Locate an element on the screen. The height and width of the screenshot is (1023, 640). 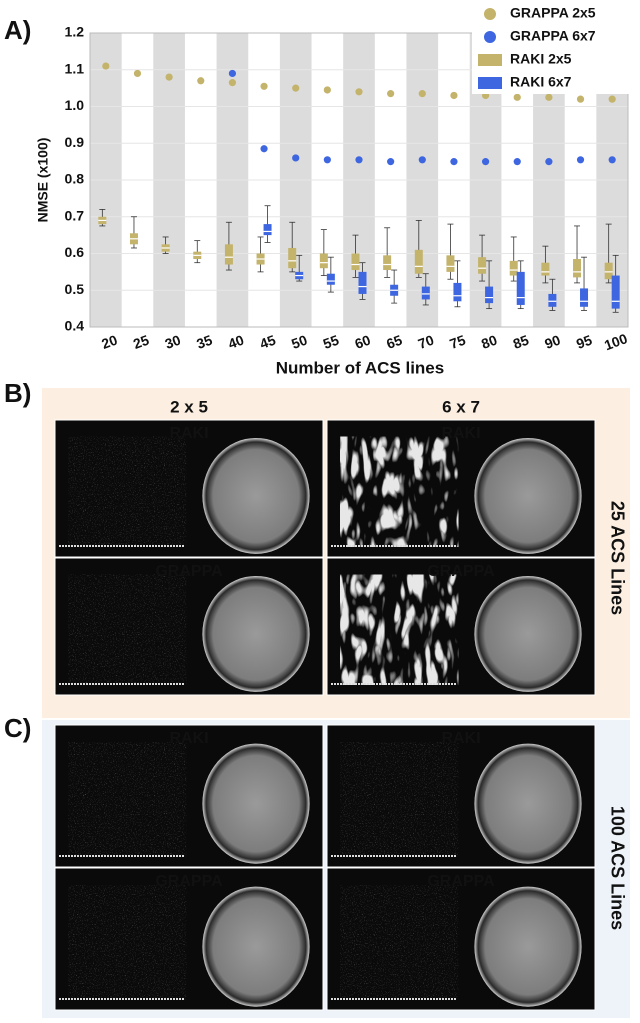
row-label: 100 ACS Lines is located at coordinates (617, 868).